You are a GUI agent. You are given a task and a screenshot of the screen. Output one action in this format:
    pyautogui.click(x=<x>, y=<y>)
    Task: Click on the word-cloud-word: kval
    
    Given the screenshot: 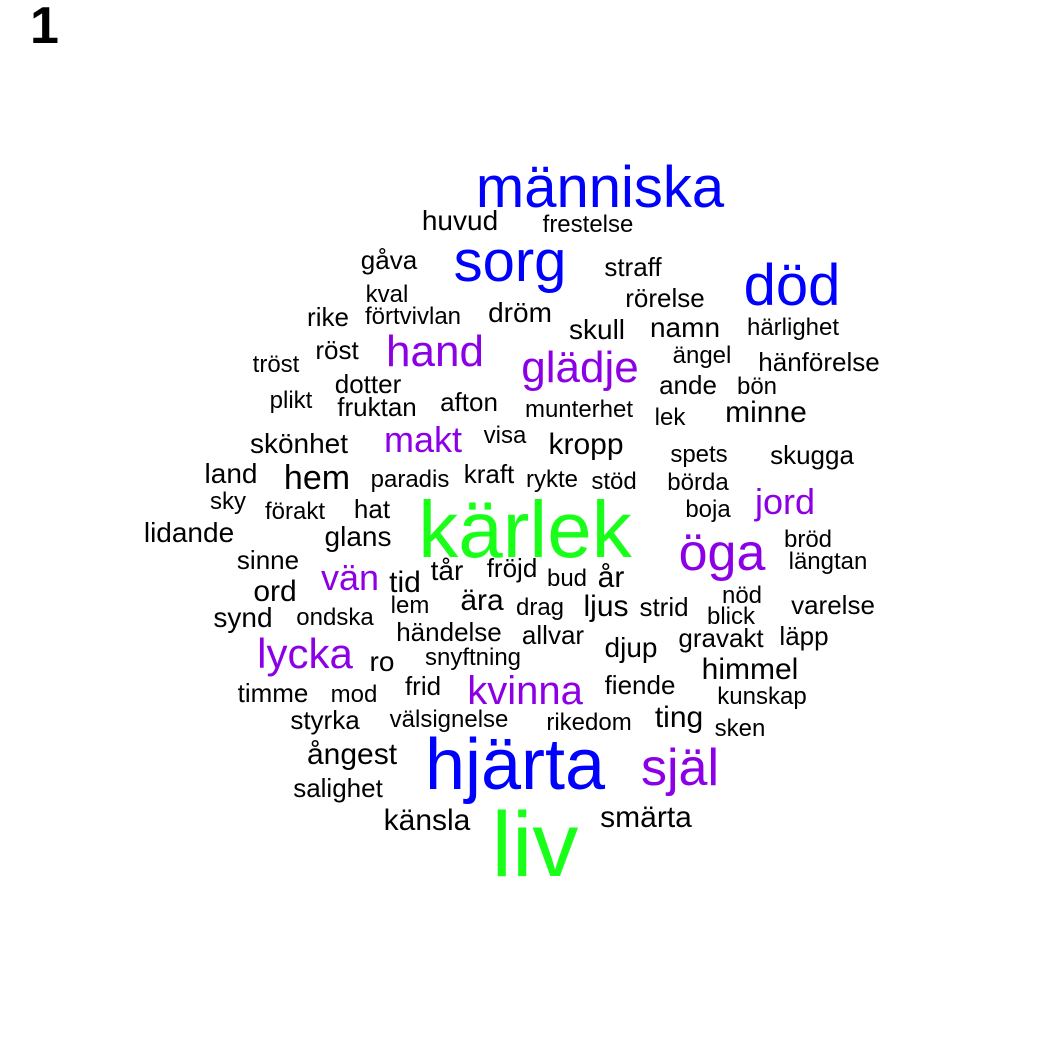 What is the action you would take?
    pyautogui.click(x=387, y=294)
    